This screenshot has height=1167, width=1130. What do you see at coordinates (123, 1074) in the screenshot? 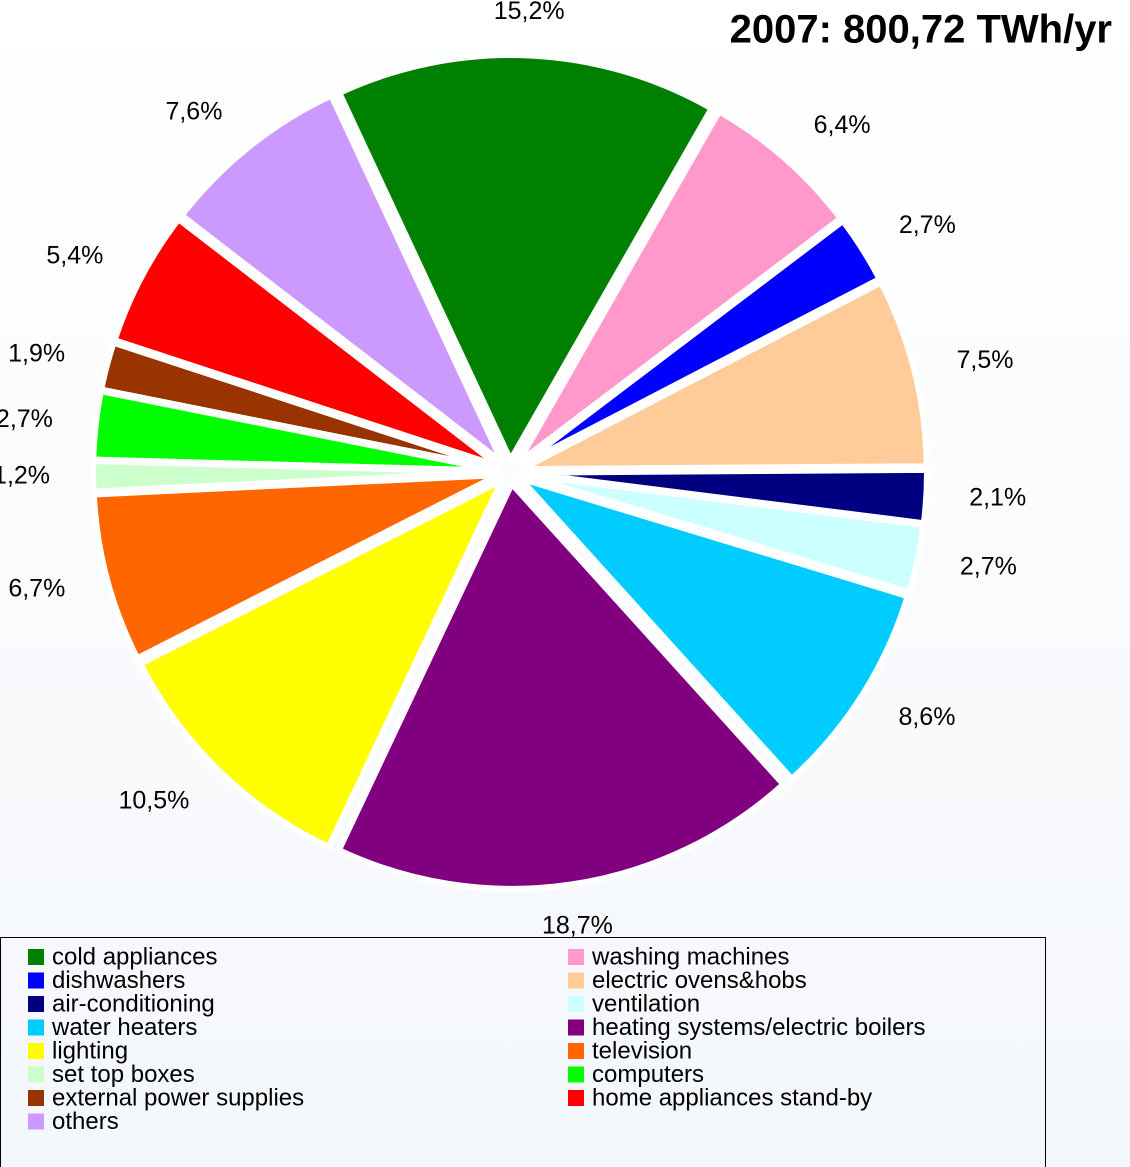
I see `legend-label: set top boxes` at bounding box center [123, 1074].